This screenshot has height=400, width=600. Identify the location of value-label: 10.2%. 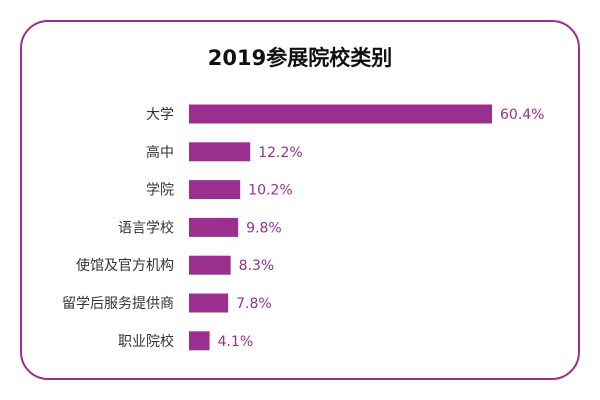
(270, 191).